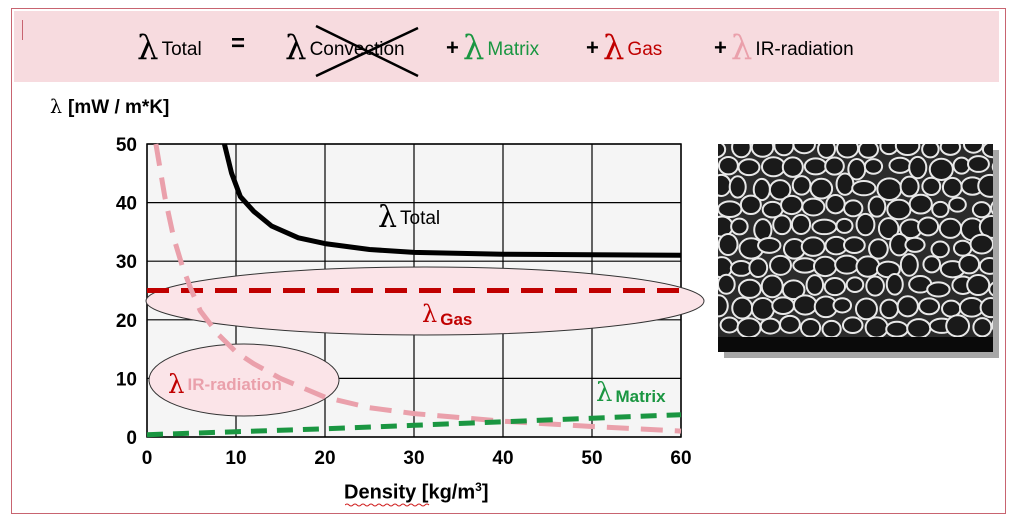 The width and height of the screenshot is (1024, 522). I want to click on foam-micrograph-image, so click(855, 248).